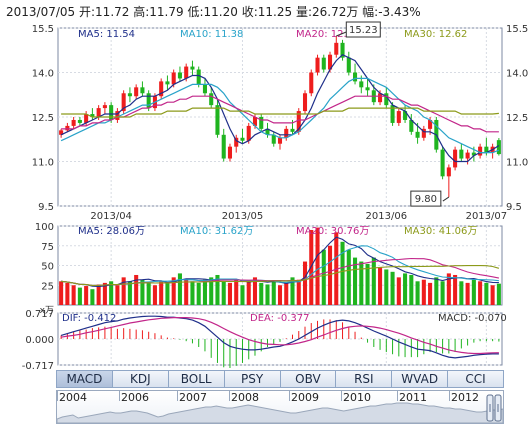  I want to click on tab-wvad: WVAD, so click(419, 379).